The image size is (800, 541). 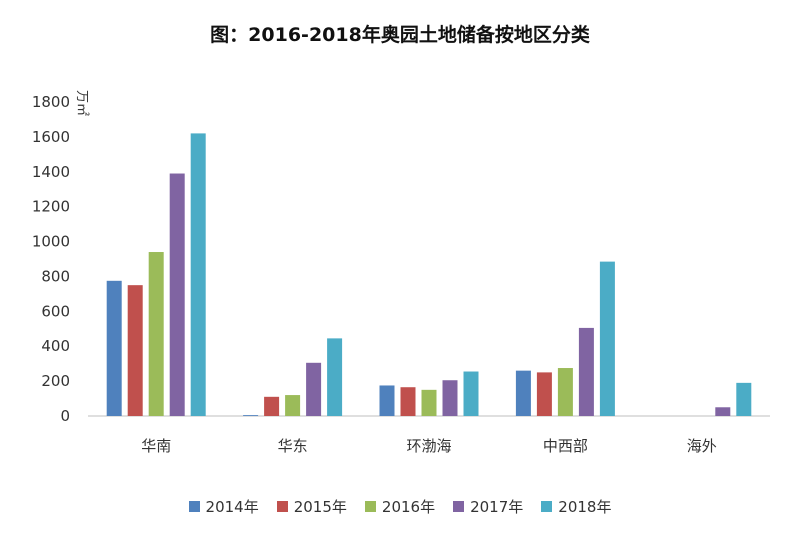 What do you see at coordinates (51, 242) in the screenshot?
I see `y-tick-label: 1000` at bounding box center [51, 242].